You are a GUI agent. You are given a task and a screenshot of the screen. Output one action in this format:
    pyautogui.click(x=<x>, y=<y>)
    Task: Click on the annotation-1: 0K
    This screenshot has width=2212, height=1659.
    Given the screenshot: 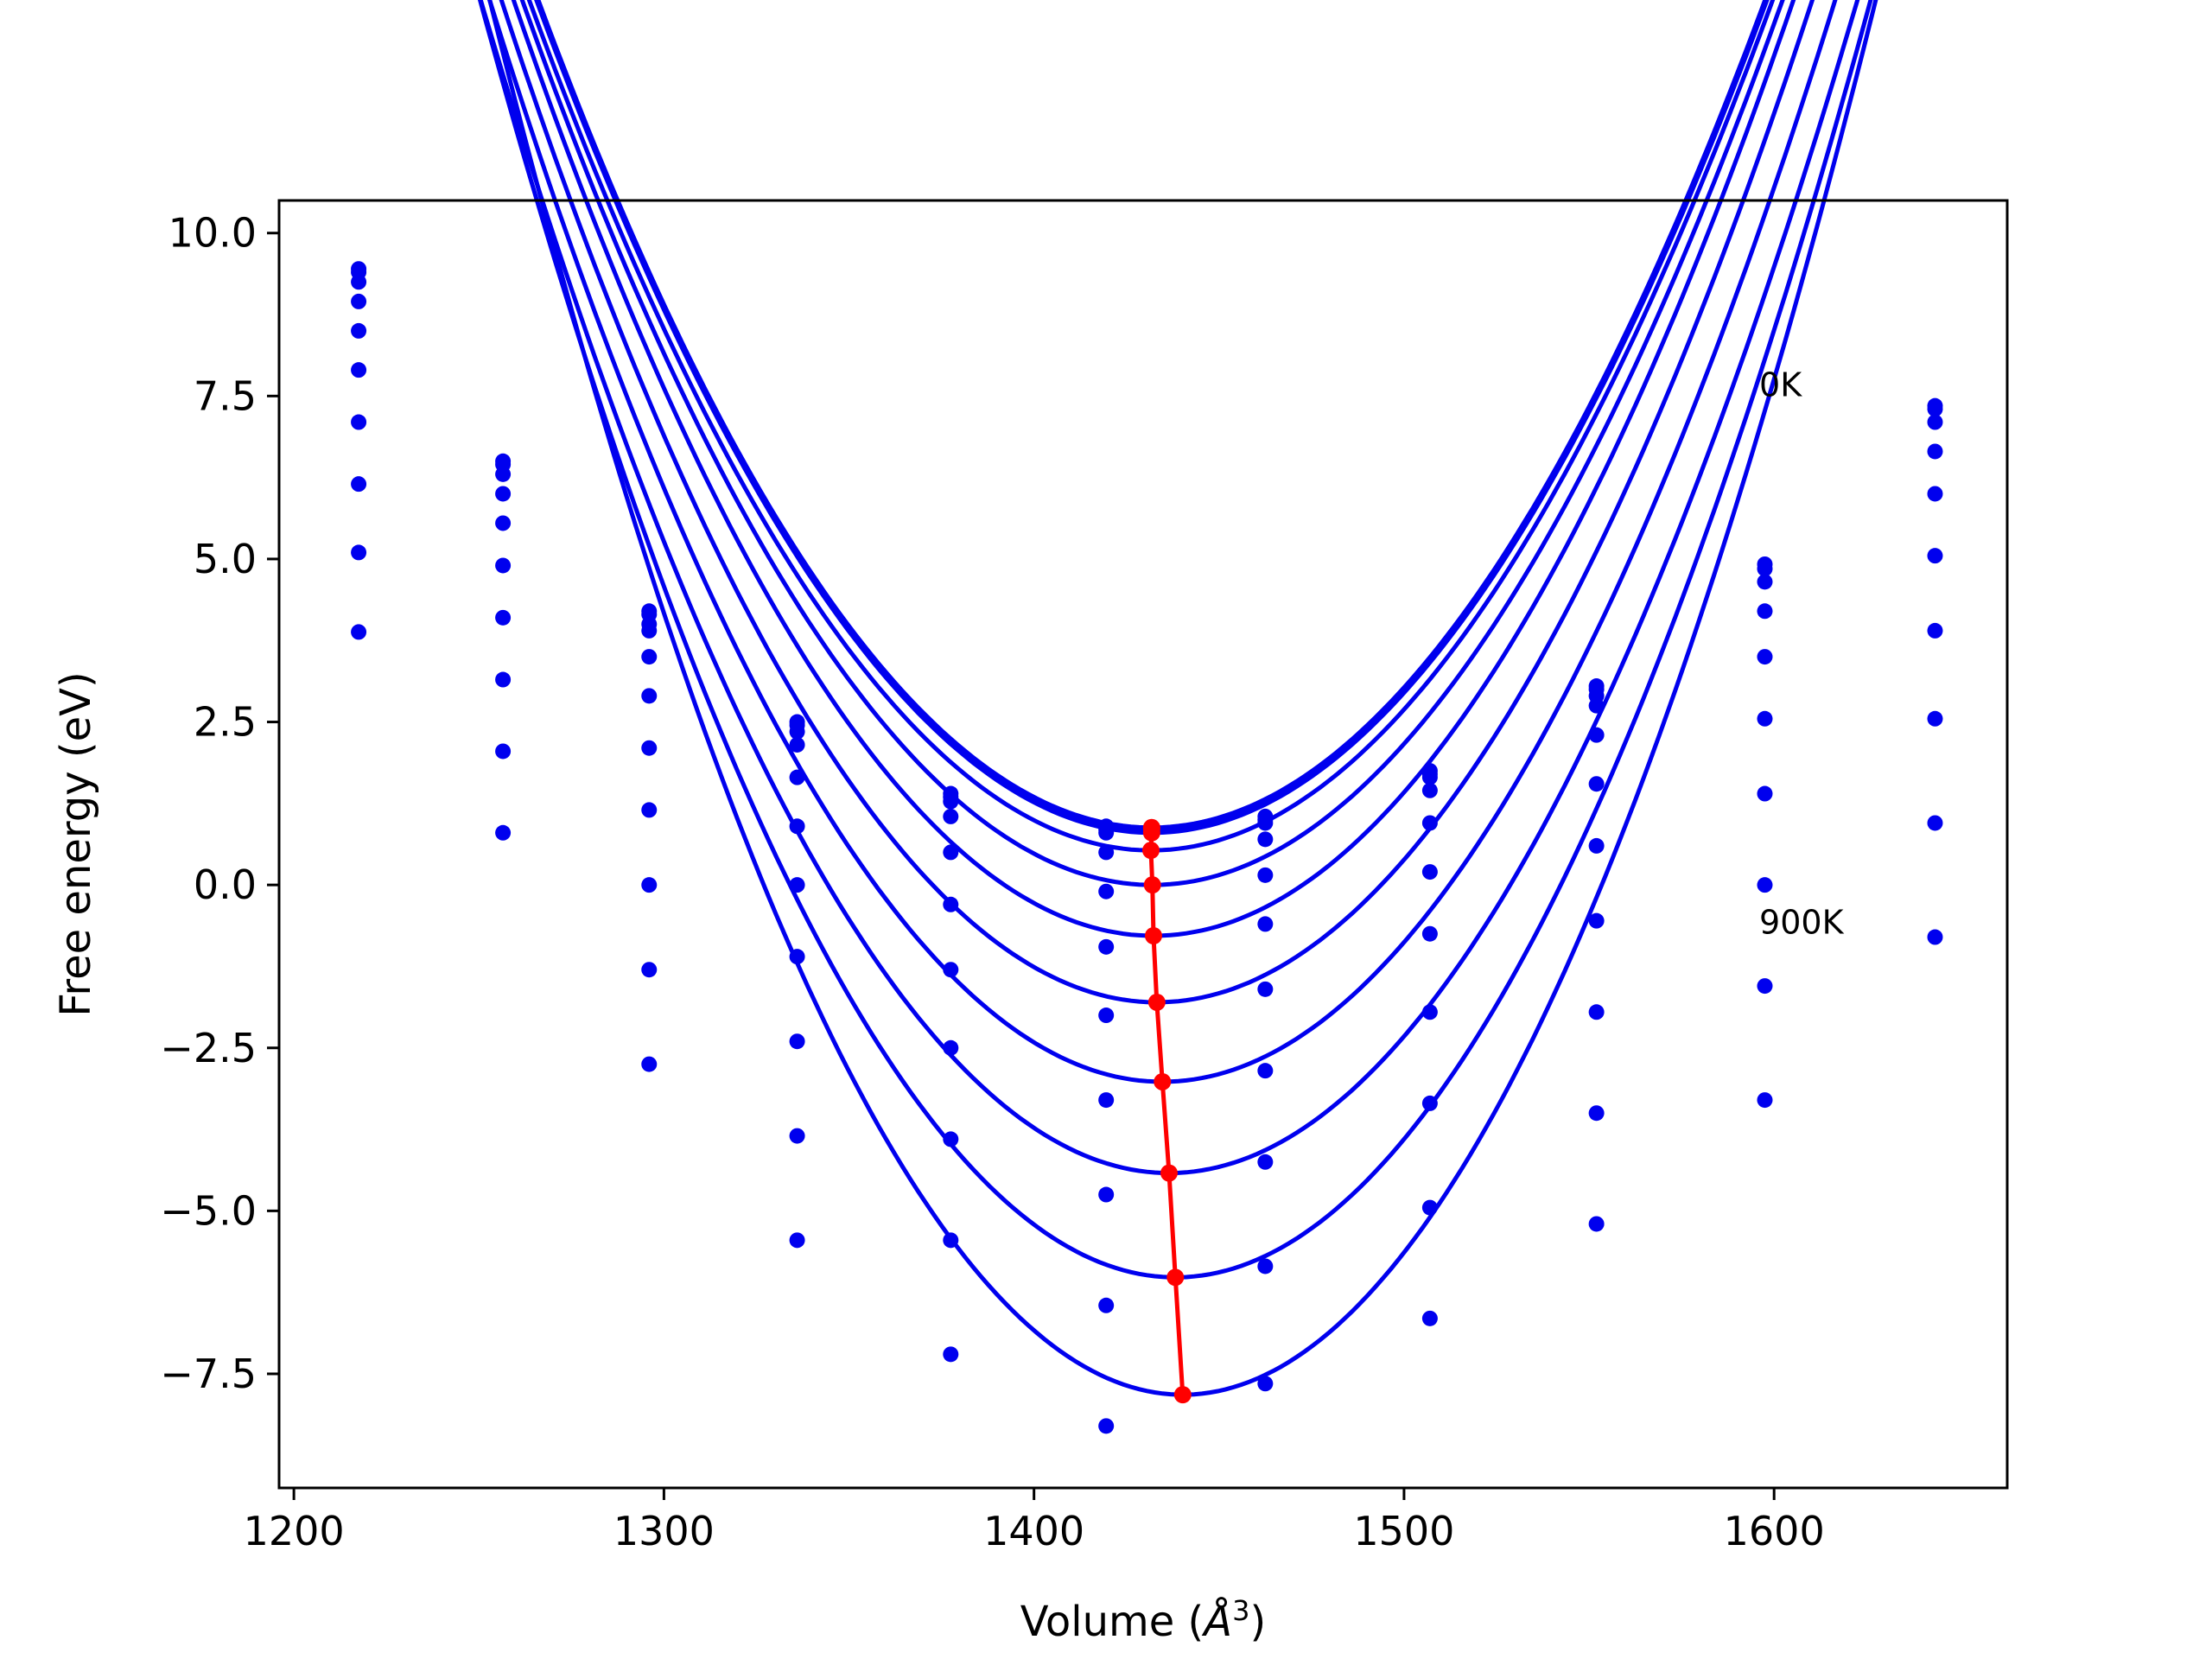 What is the action you would take?
    pyautogui.click(x=1781, y=384)
    